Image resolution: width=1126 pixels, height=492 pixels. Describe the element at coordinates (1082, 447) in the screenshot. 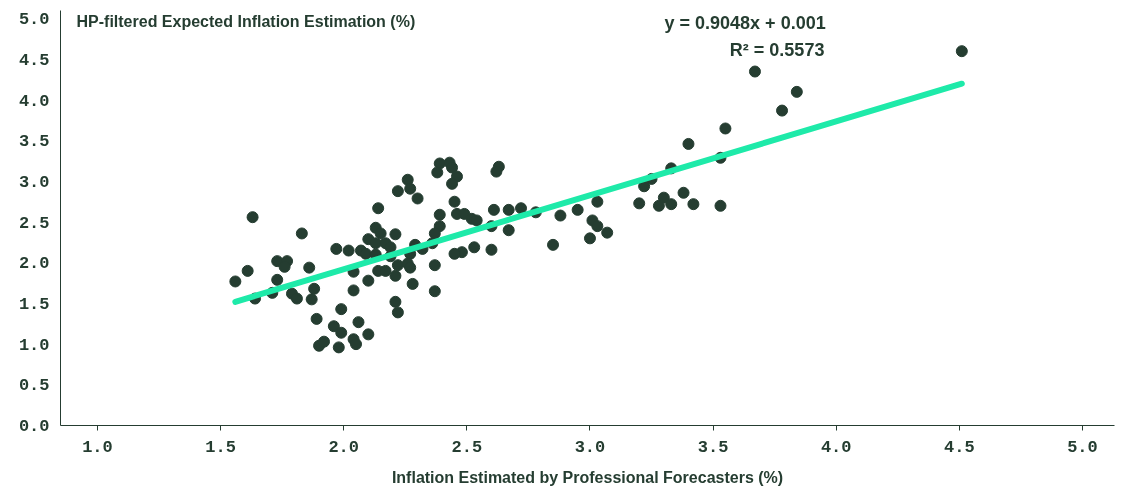

I see `x-tick-label: 5.0` at that location.